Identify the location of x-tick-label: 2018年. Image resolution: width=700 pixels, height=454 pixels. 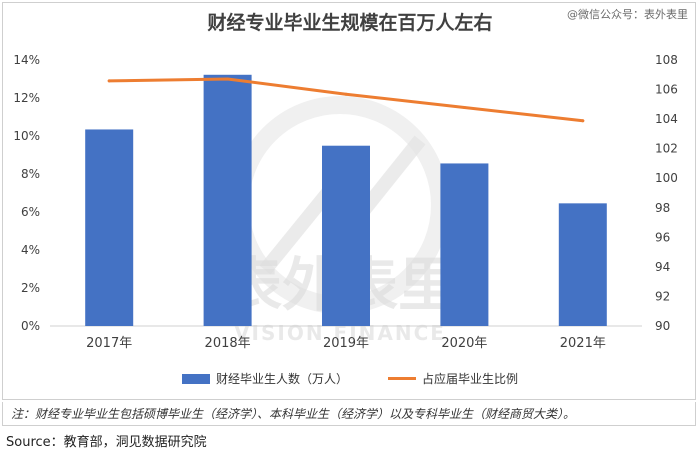
(228, 343).